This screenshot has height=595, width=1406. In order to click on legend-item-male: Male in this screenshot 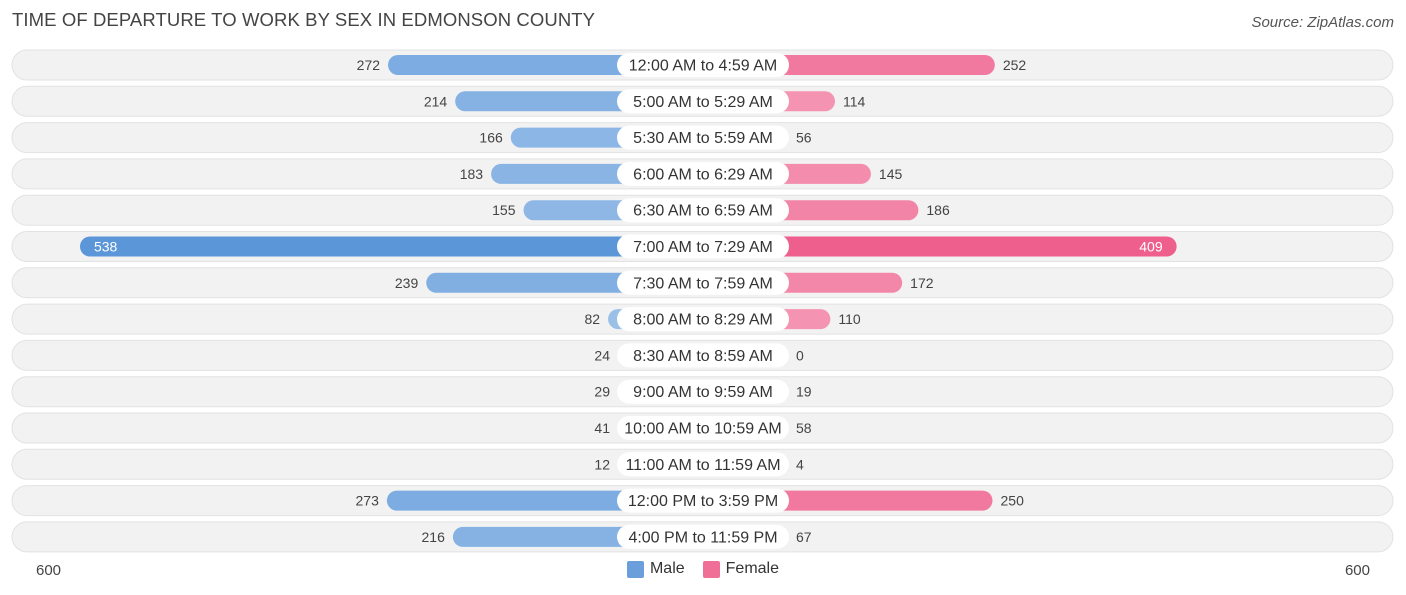, I will do `click(655, 569)`.